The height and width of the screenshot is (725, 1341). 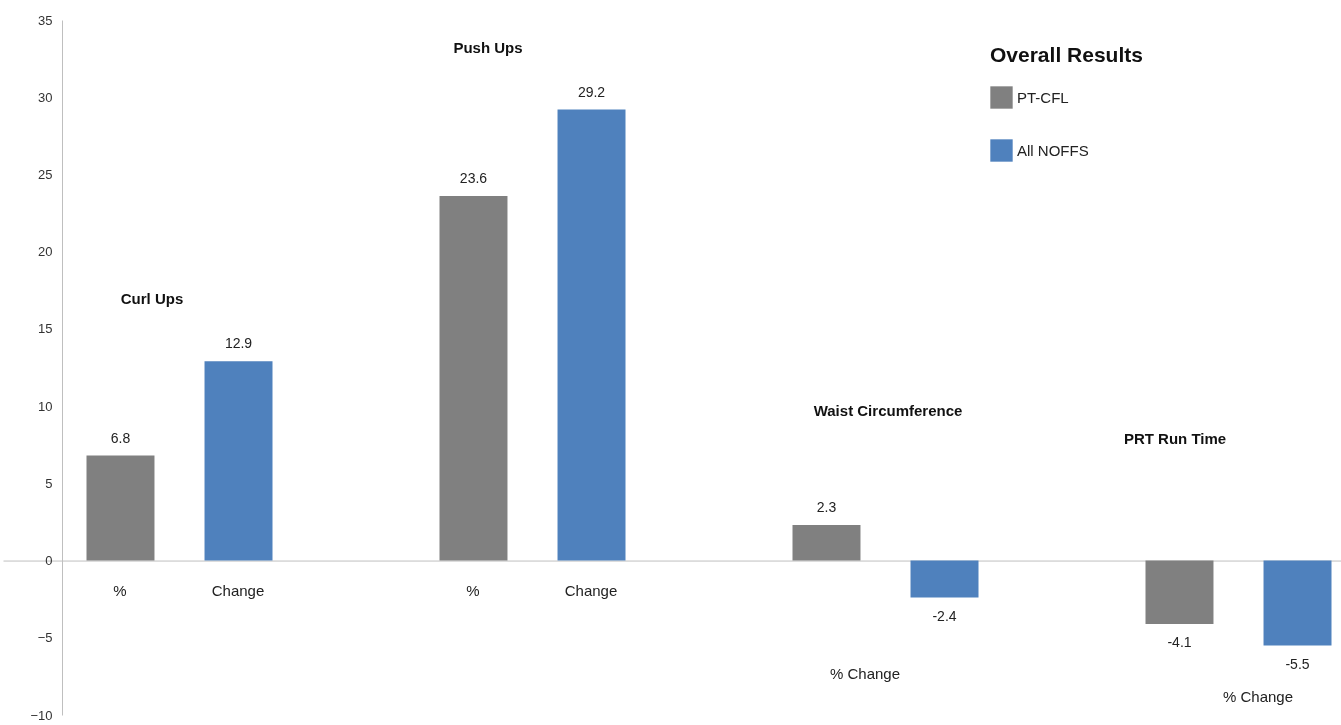 What do you see at coordinates (45, 329) in the screenshot?
I see `y-tick-label: 15` at bounding box center [45, 329].